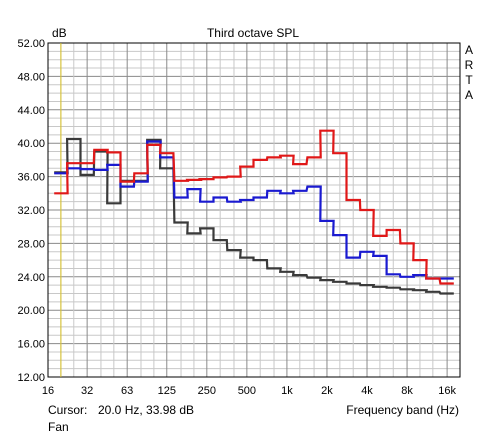 The height and width of the screenshot is (437, 484). Describe the element at coordinates (287, 391) in the screenshot. I see `x-tick-label: 1k` at that location.